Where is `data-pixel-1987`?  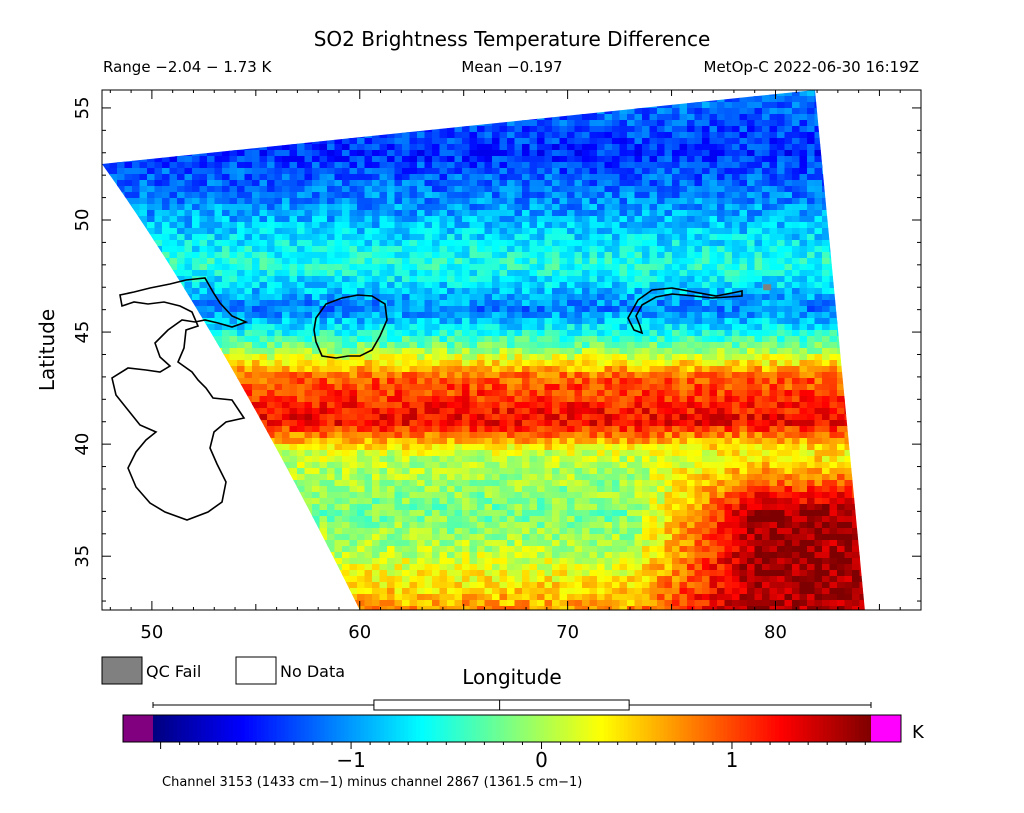 data-pixel-1987 is located at coordinates (158, 201).